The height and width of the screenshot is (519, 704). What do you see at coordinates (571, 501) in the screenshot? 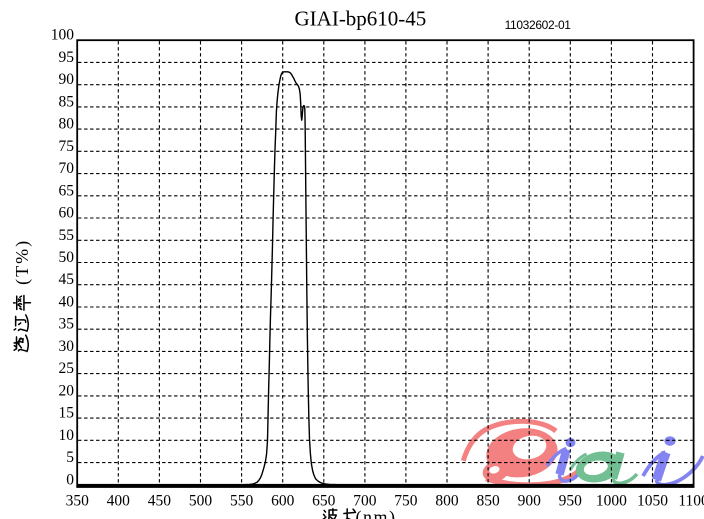
I see `svg-text: 950` at bounding box center [571, 501].